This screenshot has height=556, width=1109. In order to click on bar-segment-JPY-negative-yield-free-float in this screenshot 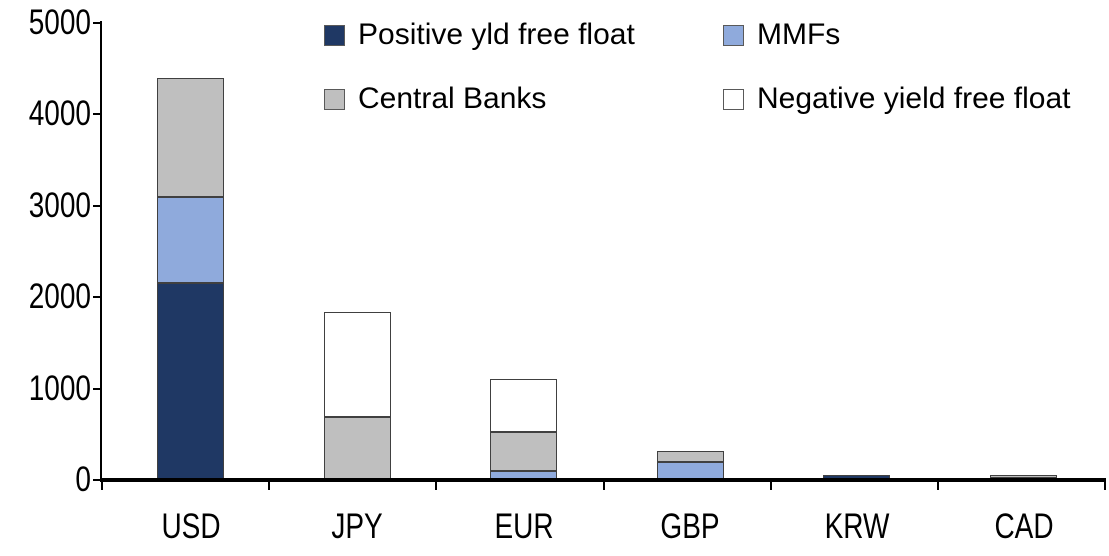, I will do `click(357, 364)`.